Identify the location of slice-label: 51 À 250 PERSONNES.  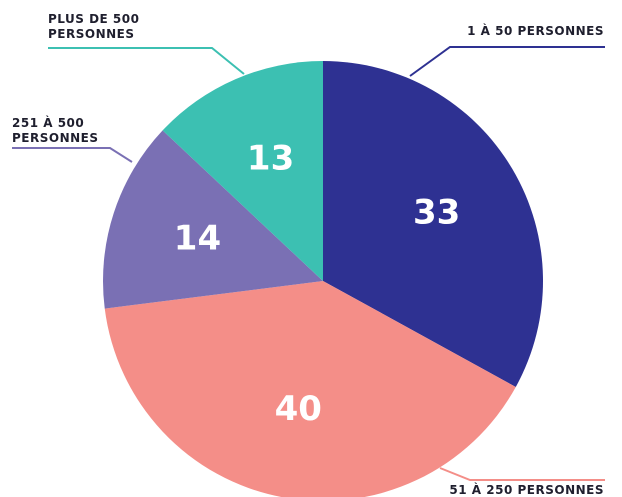
(526, 490).